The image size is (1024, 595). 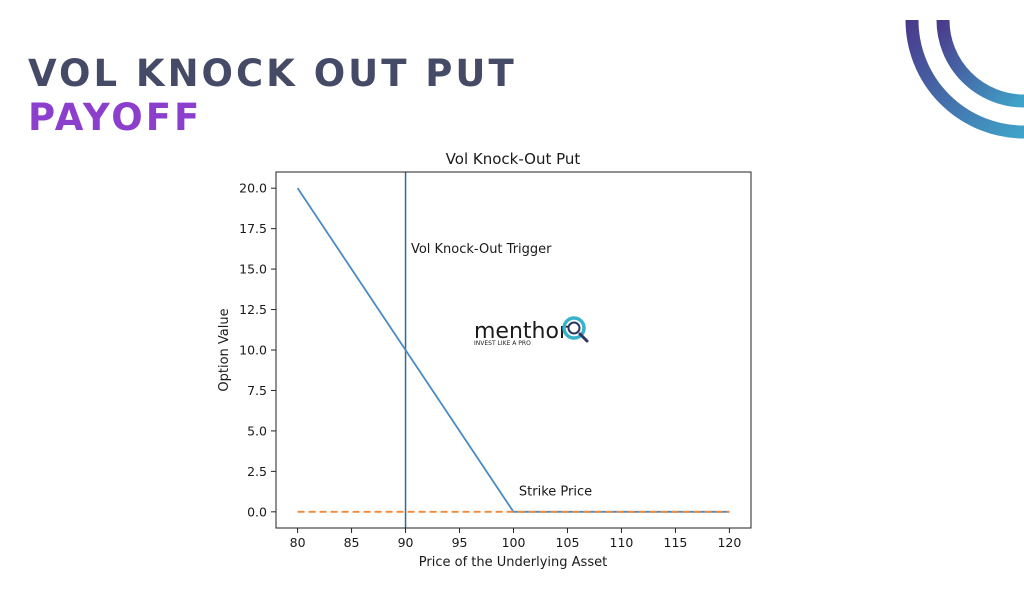 I want to click on x-tick-label: 120, so click(x=729, y=542).